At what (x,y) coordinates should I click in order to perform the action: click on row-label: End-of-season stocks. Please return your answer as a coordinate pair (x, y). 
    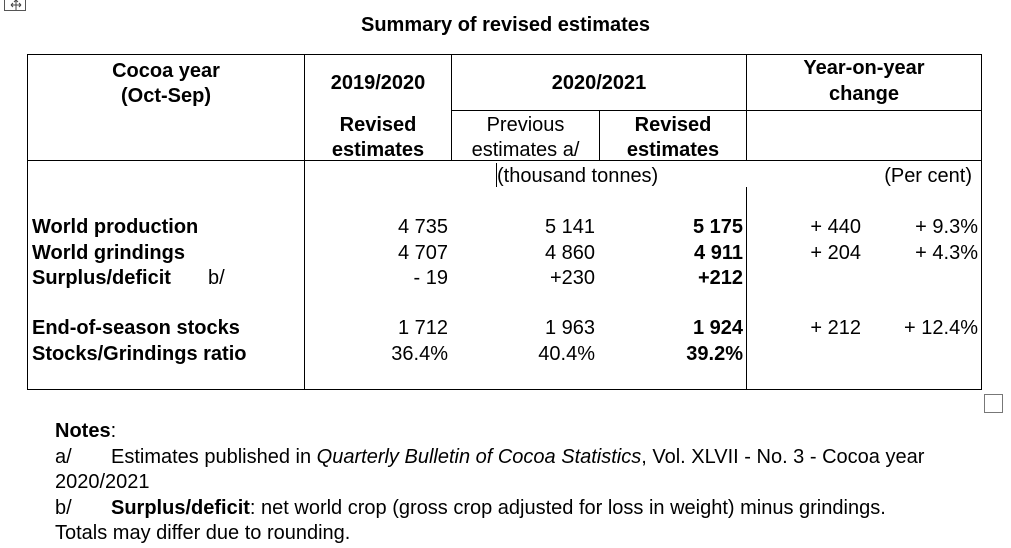
    Looking at the image, I should click on (136, 328).